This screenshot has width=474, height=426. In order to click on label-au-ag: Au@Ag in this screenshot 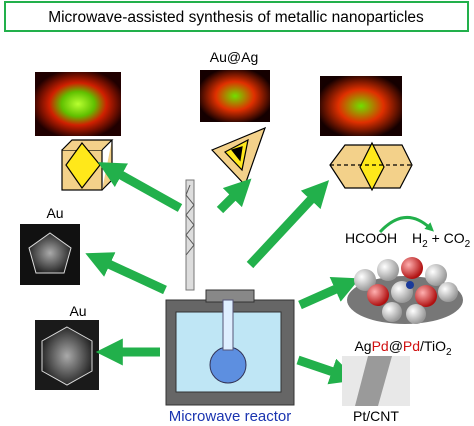, I will do `click(234, 57)`.